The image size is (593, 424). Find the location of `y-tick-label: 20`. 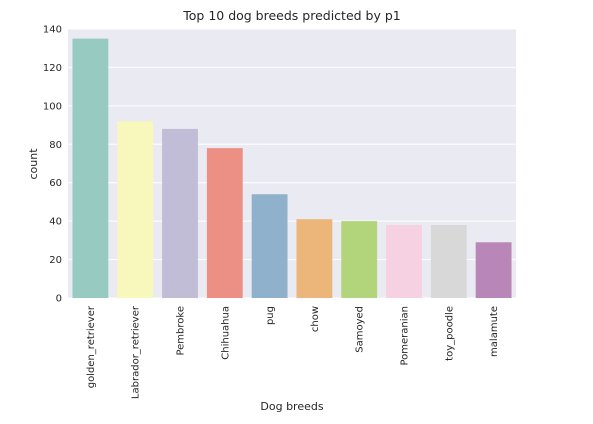

y-tick-label: 20 is located at coordinates (55, 260).